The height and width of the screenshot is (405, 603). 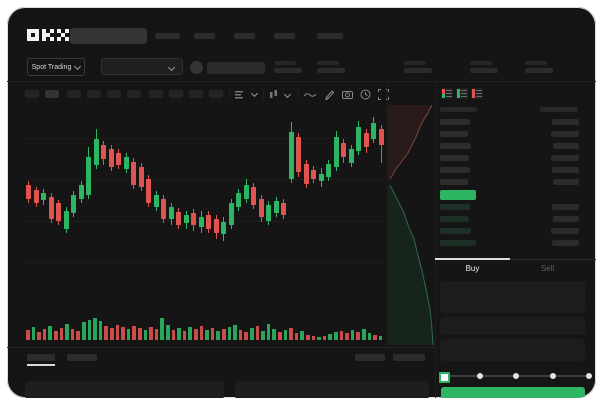 What do you see at coordinates (513, 392) in the screenshot?
I see `buy-submit-button` at bounding box center [513, 392].